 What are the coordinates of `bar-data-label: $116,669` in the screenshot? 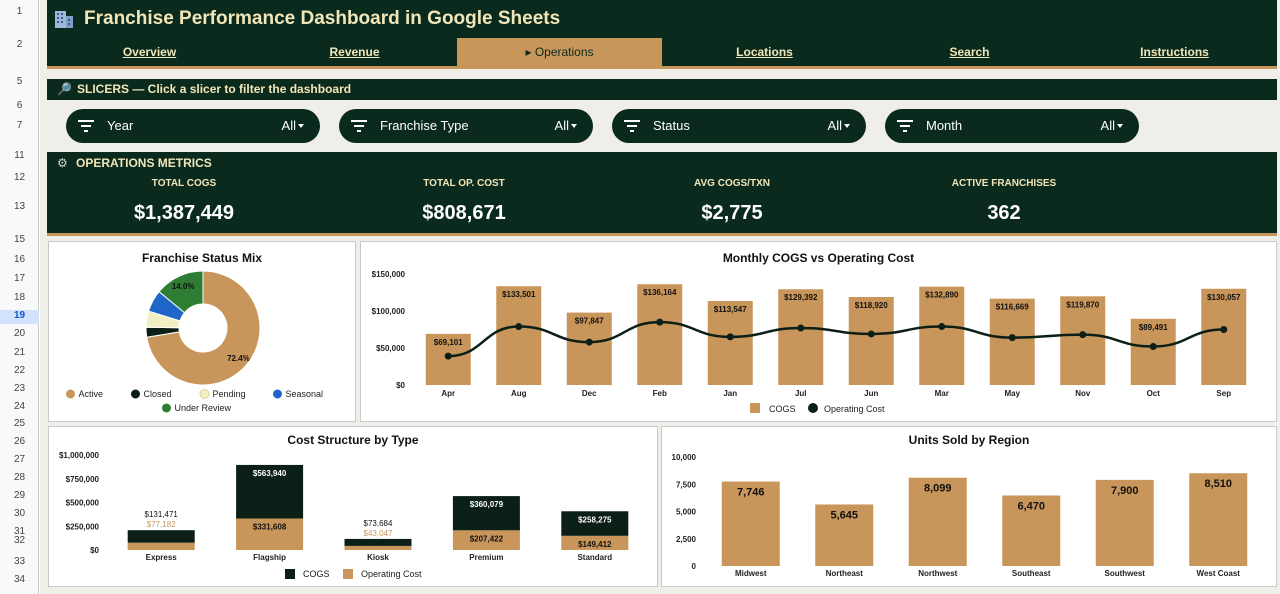 It's located at (1012, 307).